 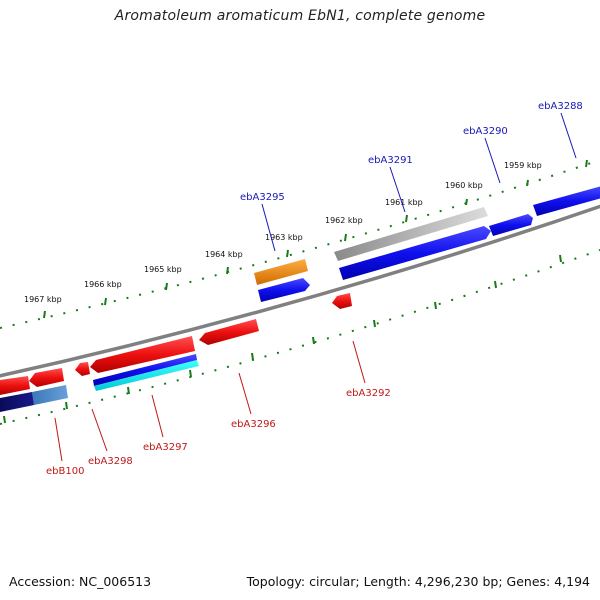 I want to click on kbp-label: 1962 kbp, so click(x=344, y=220).